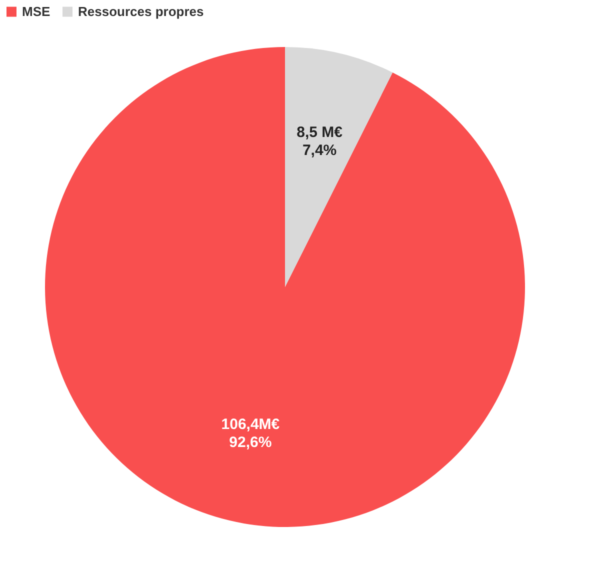 The height and width of the screenshot is (584, 612). I want to click on pie-slice, so click(339, 167).